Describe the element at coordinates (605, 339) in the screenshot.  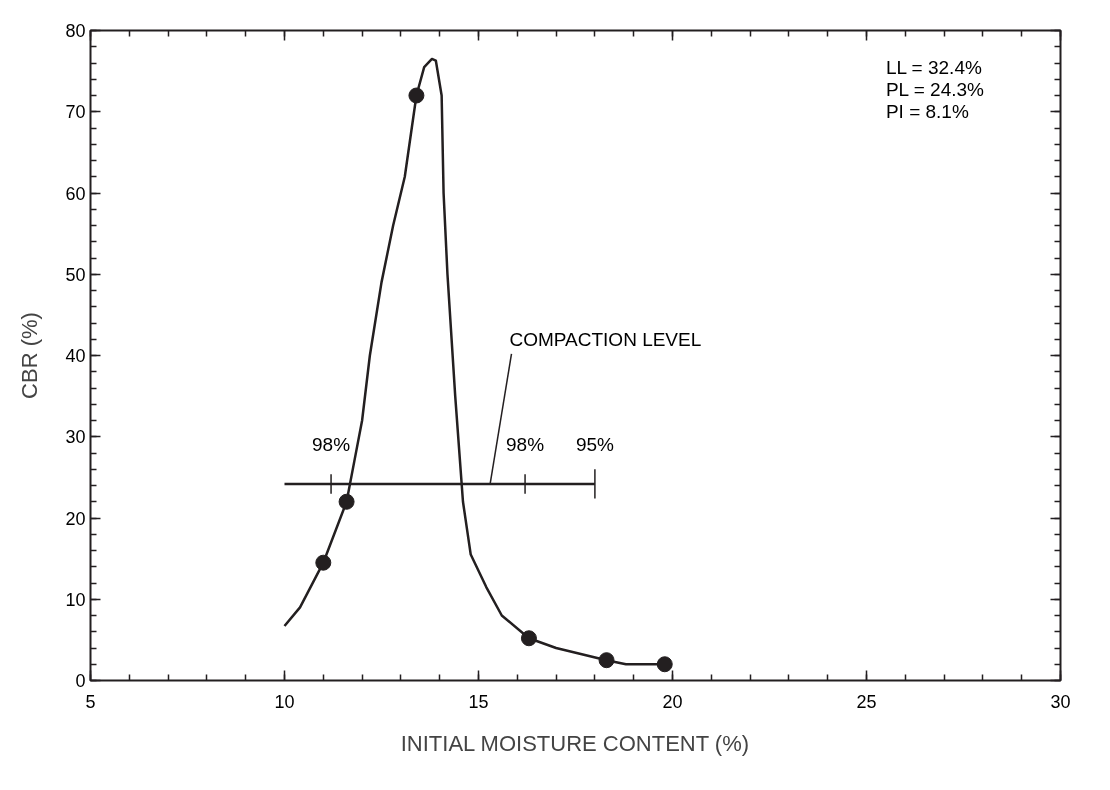
I see `annotation: COMPACTION LEVEL` at that location.